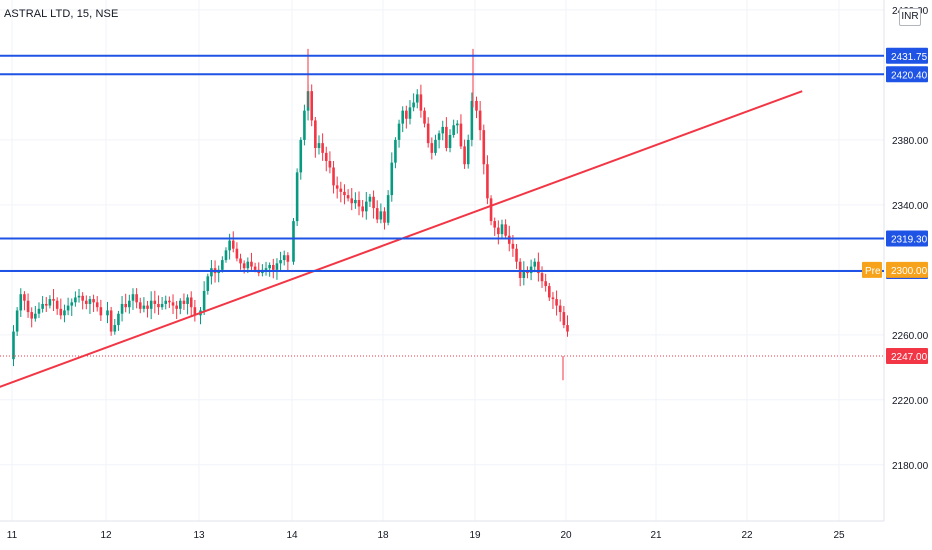  Describe the element at coordinates (839, 535) in the screenshot. I see `x-tick-label: 25` at that location.